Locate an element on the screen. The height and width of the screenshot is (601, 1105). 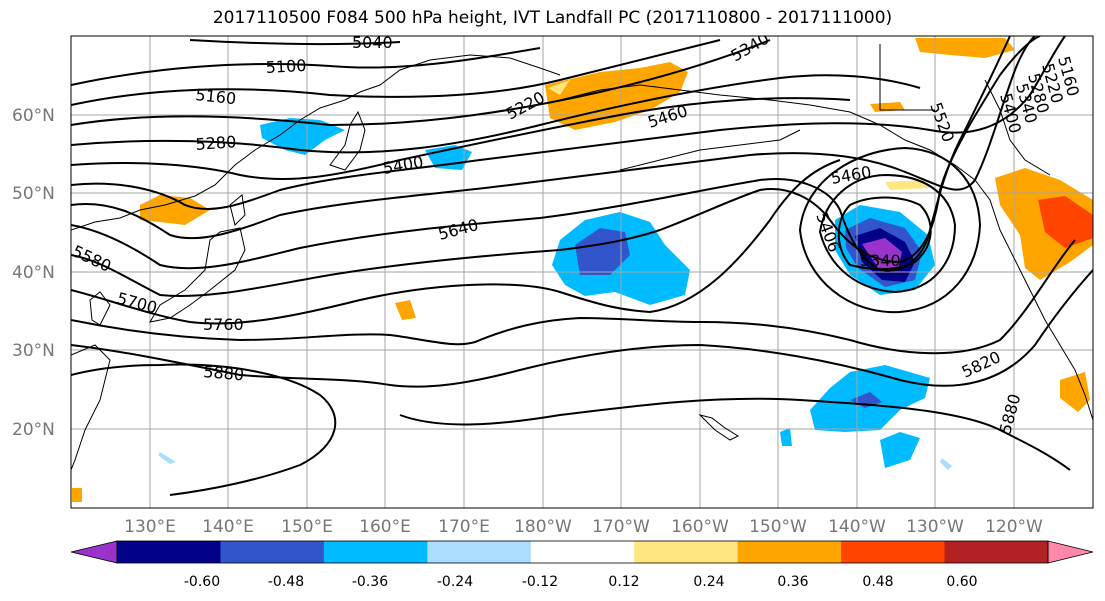
colorbar-tick-label: -0.24 is located at coordinates (455, 582).